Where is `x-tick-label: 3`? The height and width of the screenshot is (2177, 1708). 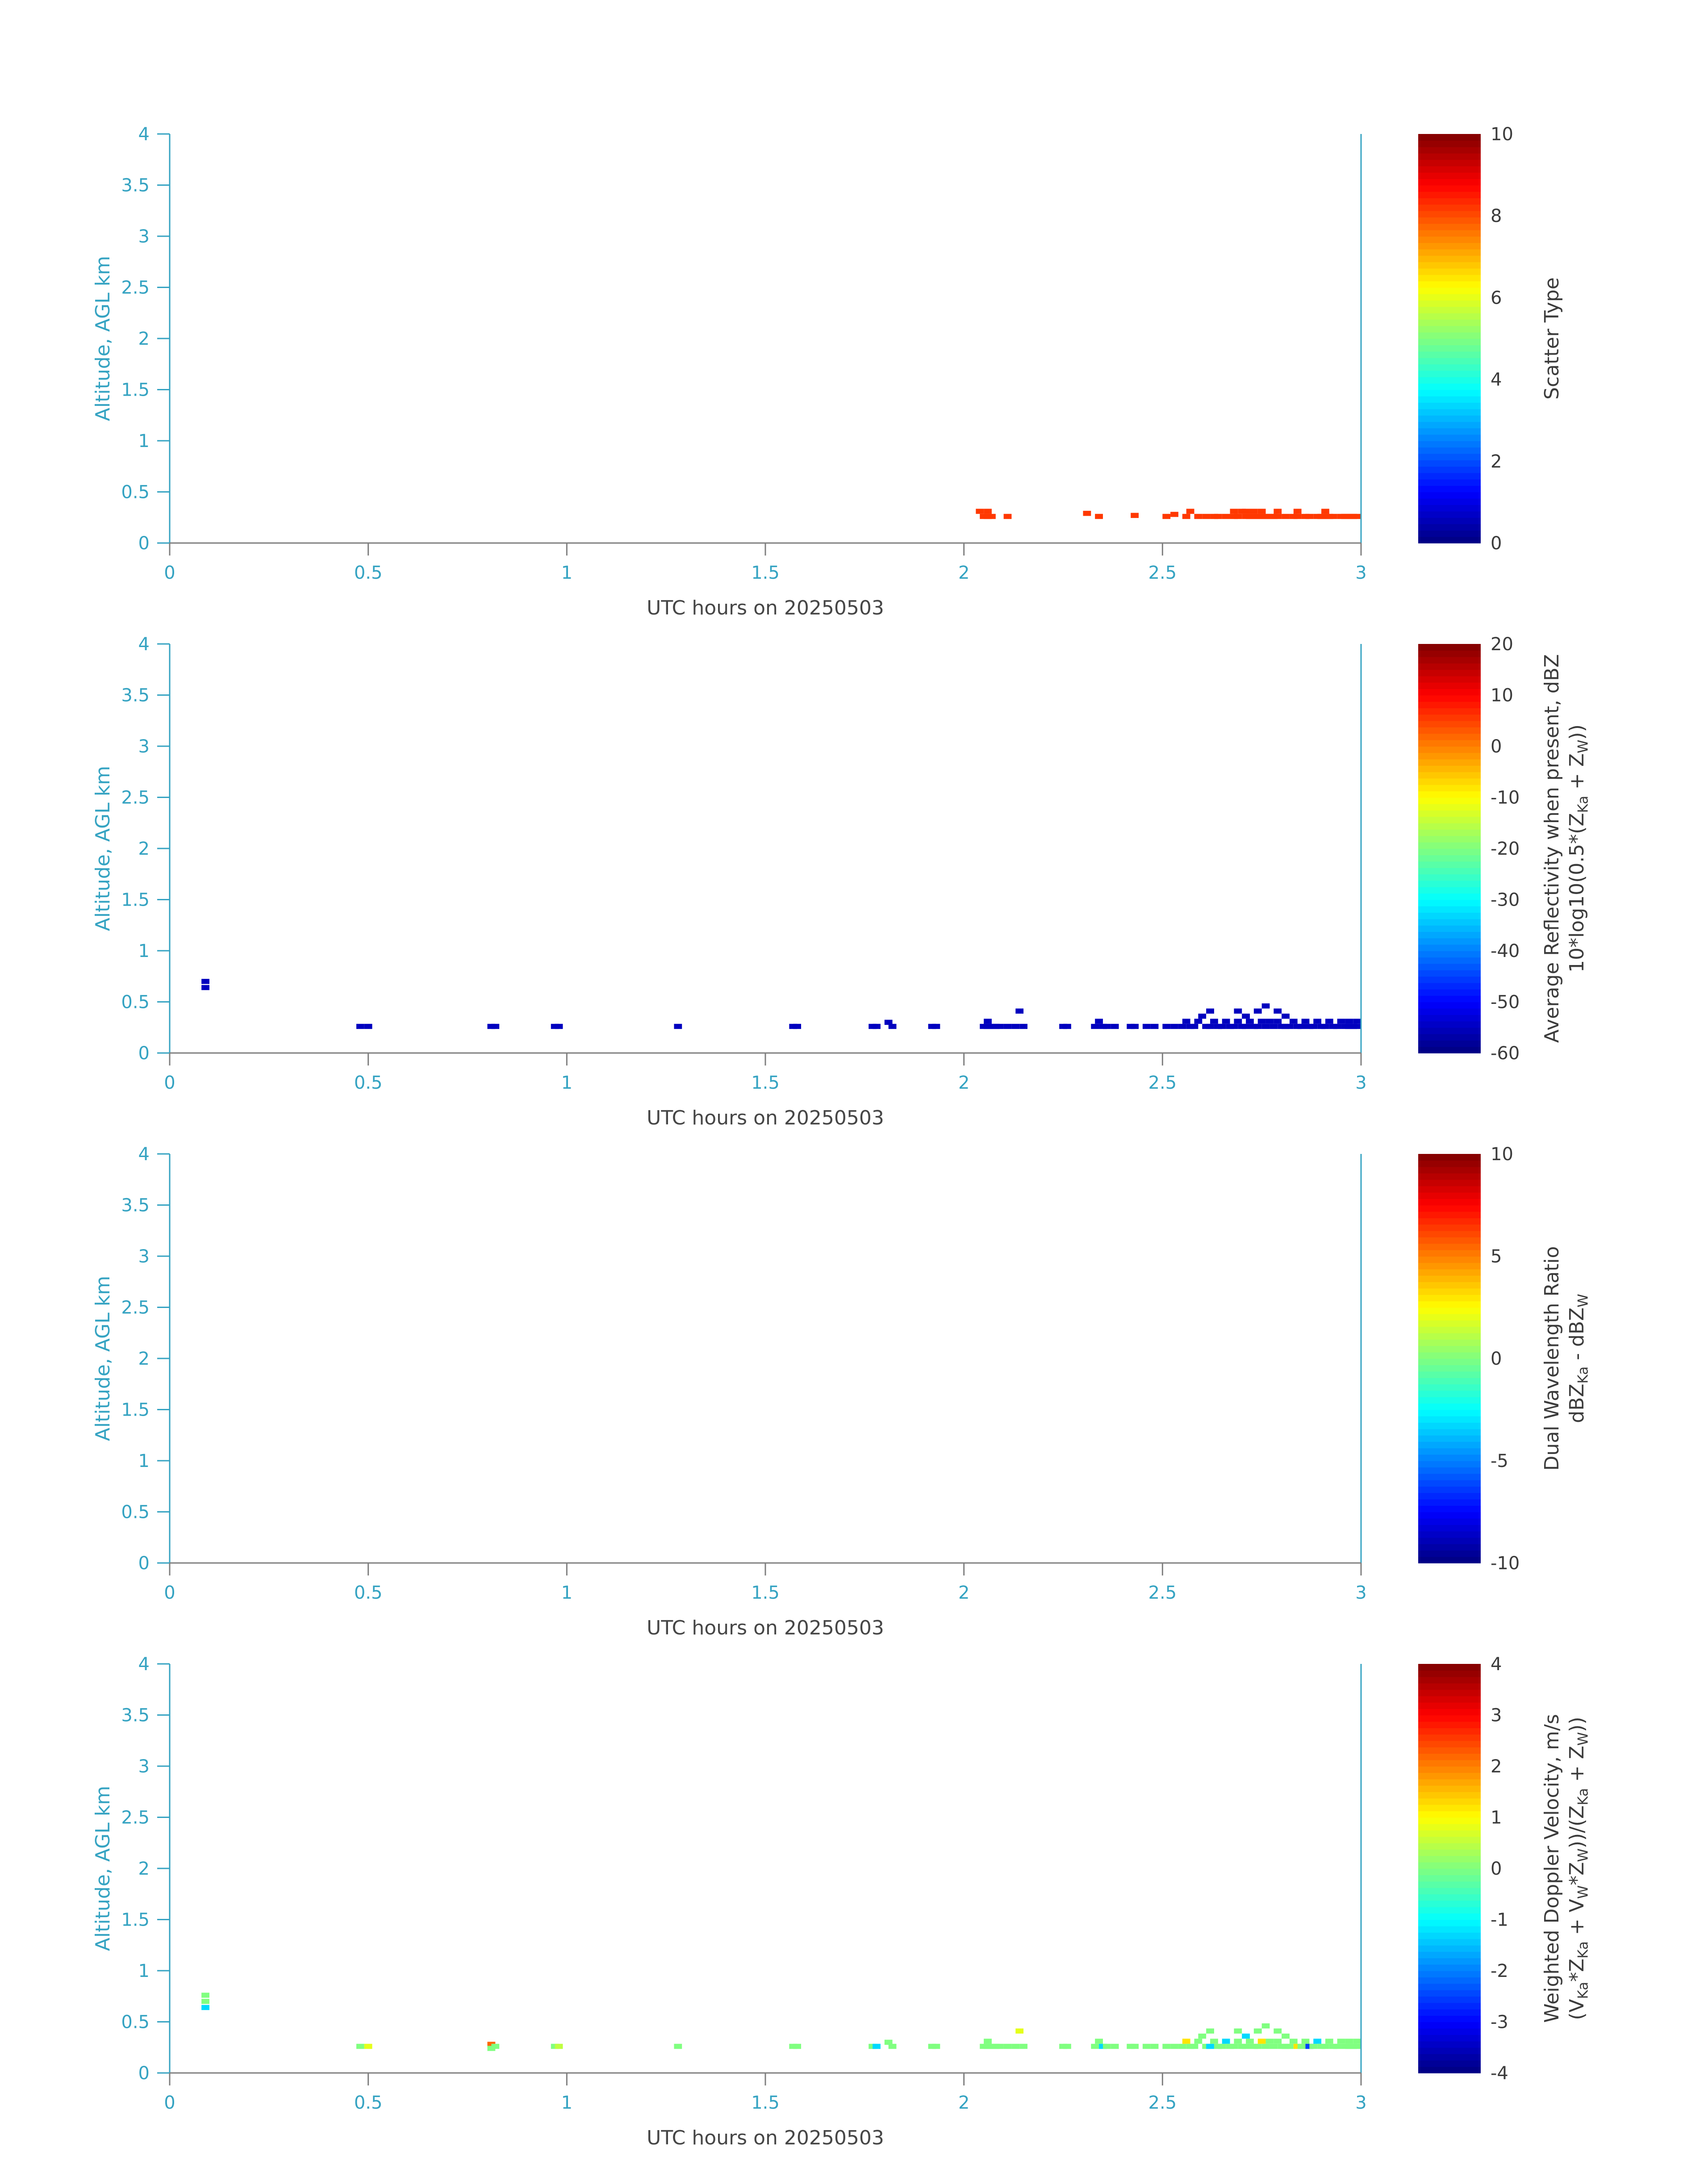 x-tick-label: 3 is located at coordinates (1360, 1593).